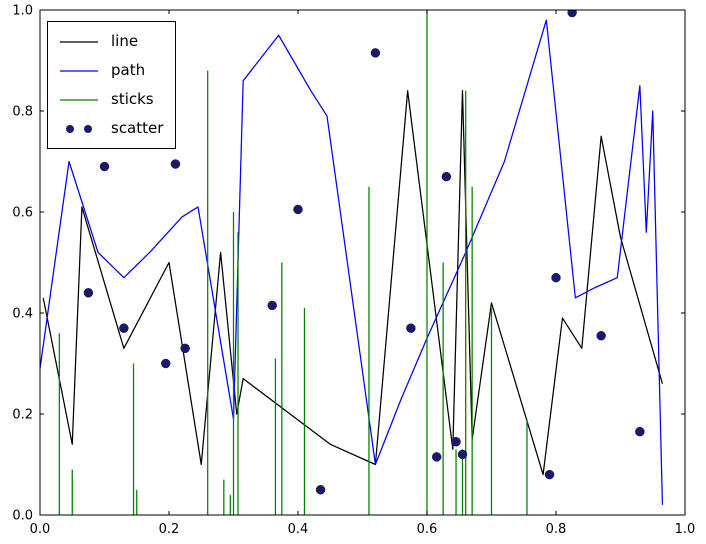 The width and height of the screenshot is (706, 544). Describe the element at coordinates (79, 41) in the screenshot. I see `line-swatch-icon` at that location.